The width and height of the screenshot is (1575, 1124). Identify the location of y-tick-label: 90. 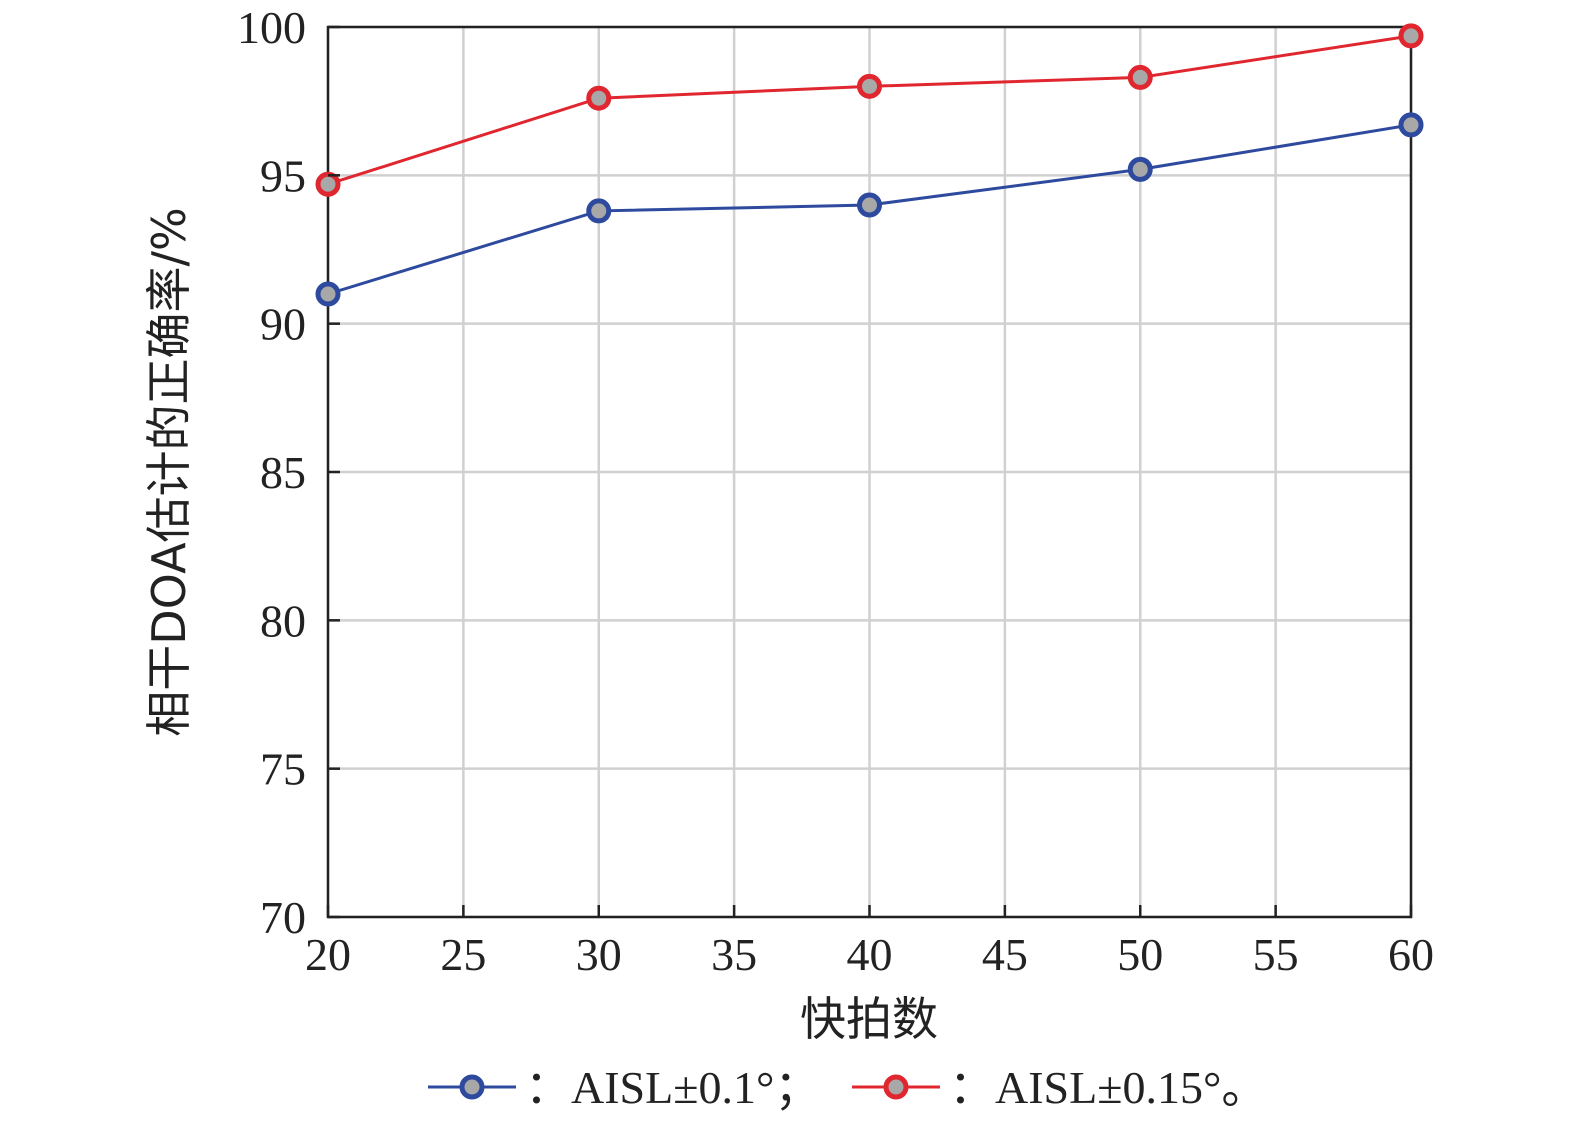
(283, 324).